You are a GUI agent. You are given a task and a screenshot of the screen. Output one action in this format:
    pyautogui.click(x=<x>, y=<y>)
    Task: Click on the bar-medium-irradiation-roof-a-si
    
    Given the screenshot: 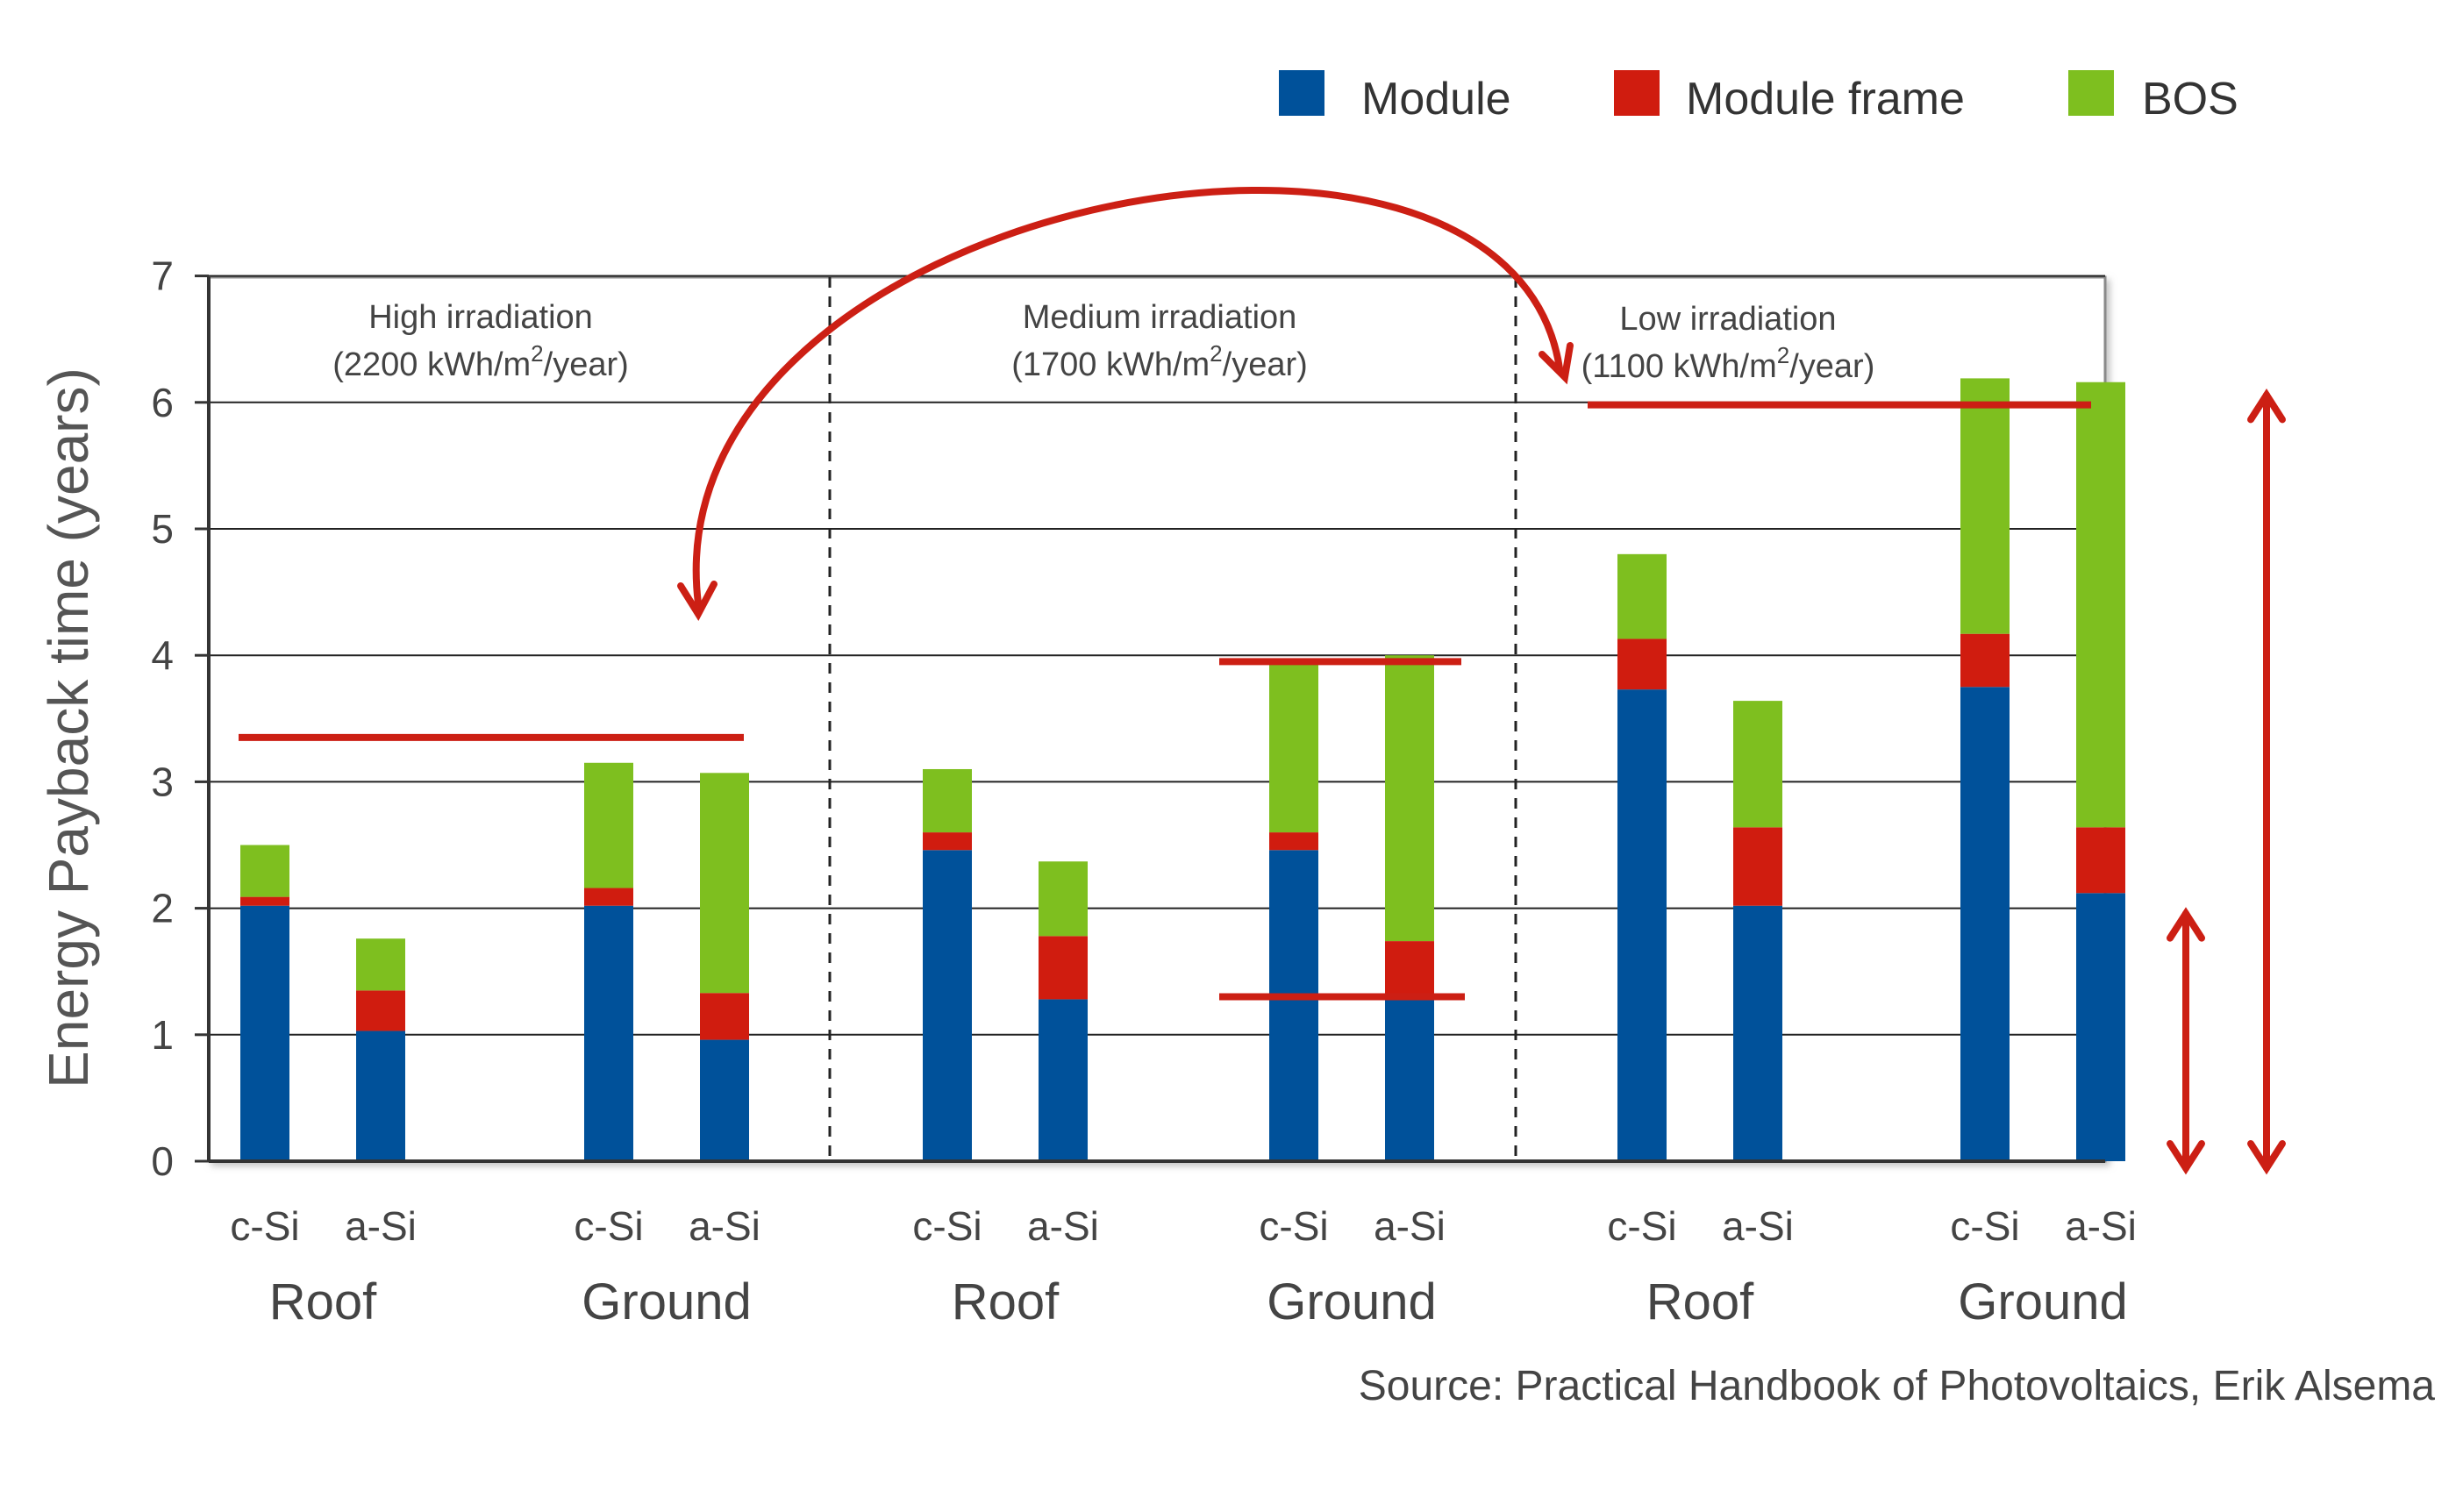 What is the action you would take?
    pyautogui.click(x=1063, y=1011)
    